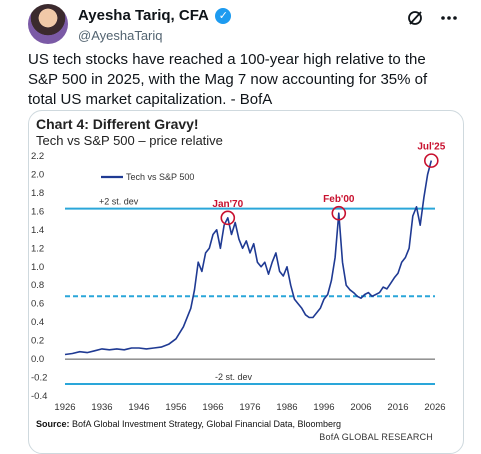 This screenshot has height=454, width=481. What do you see at coordinates (37, 230) in the screenshot?
I see `y-tick-label: 1.4` at bounding box center [37, 230].